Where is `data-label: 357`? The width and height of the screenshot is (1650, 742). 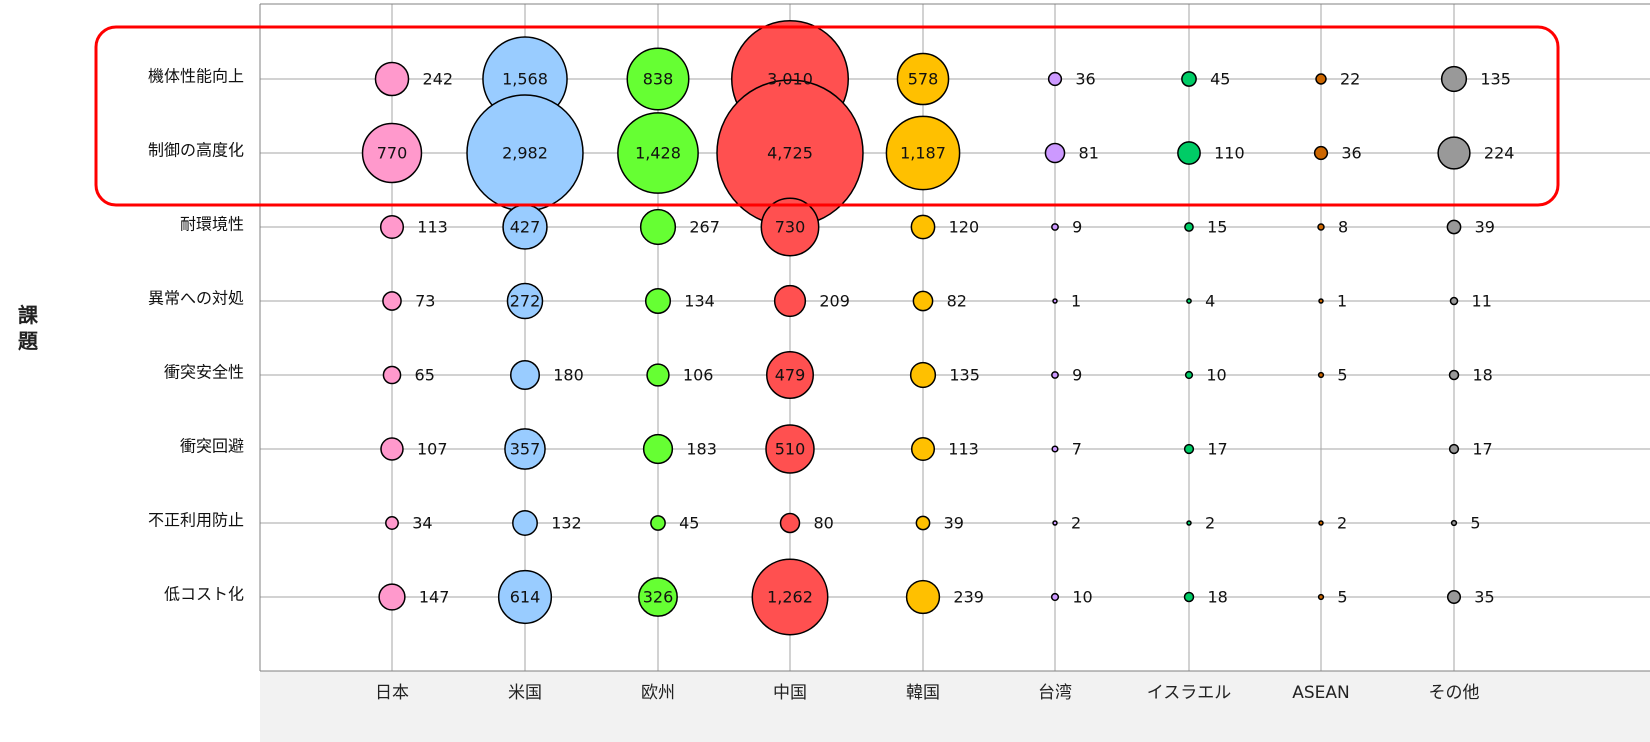
data-label: 357 is located at coordinates (525, 449).